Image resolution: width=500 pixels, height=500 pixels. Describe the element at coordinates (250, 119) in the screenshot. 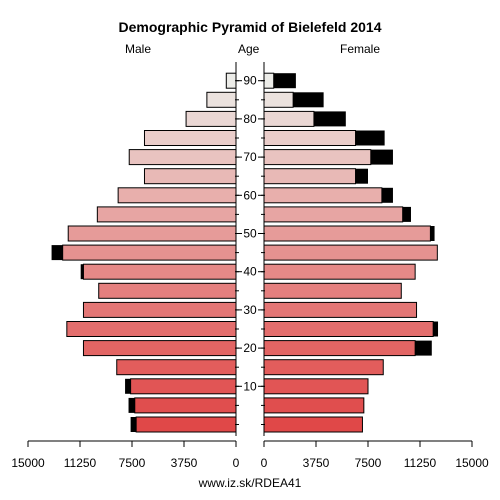

I see `age-tick-label-80: 80` at that location.